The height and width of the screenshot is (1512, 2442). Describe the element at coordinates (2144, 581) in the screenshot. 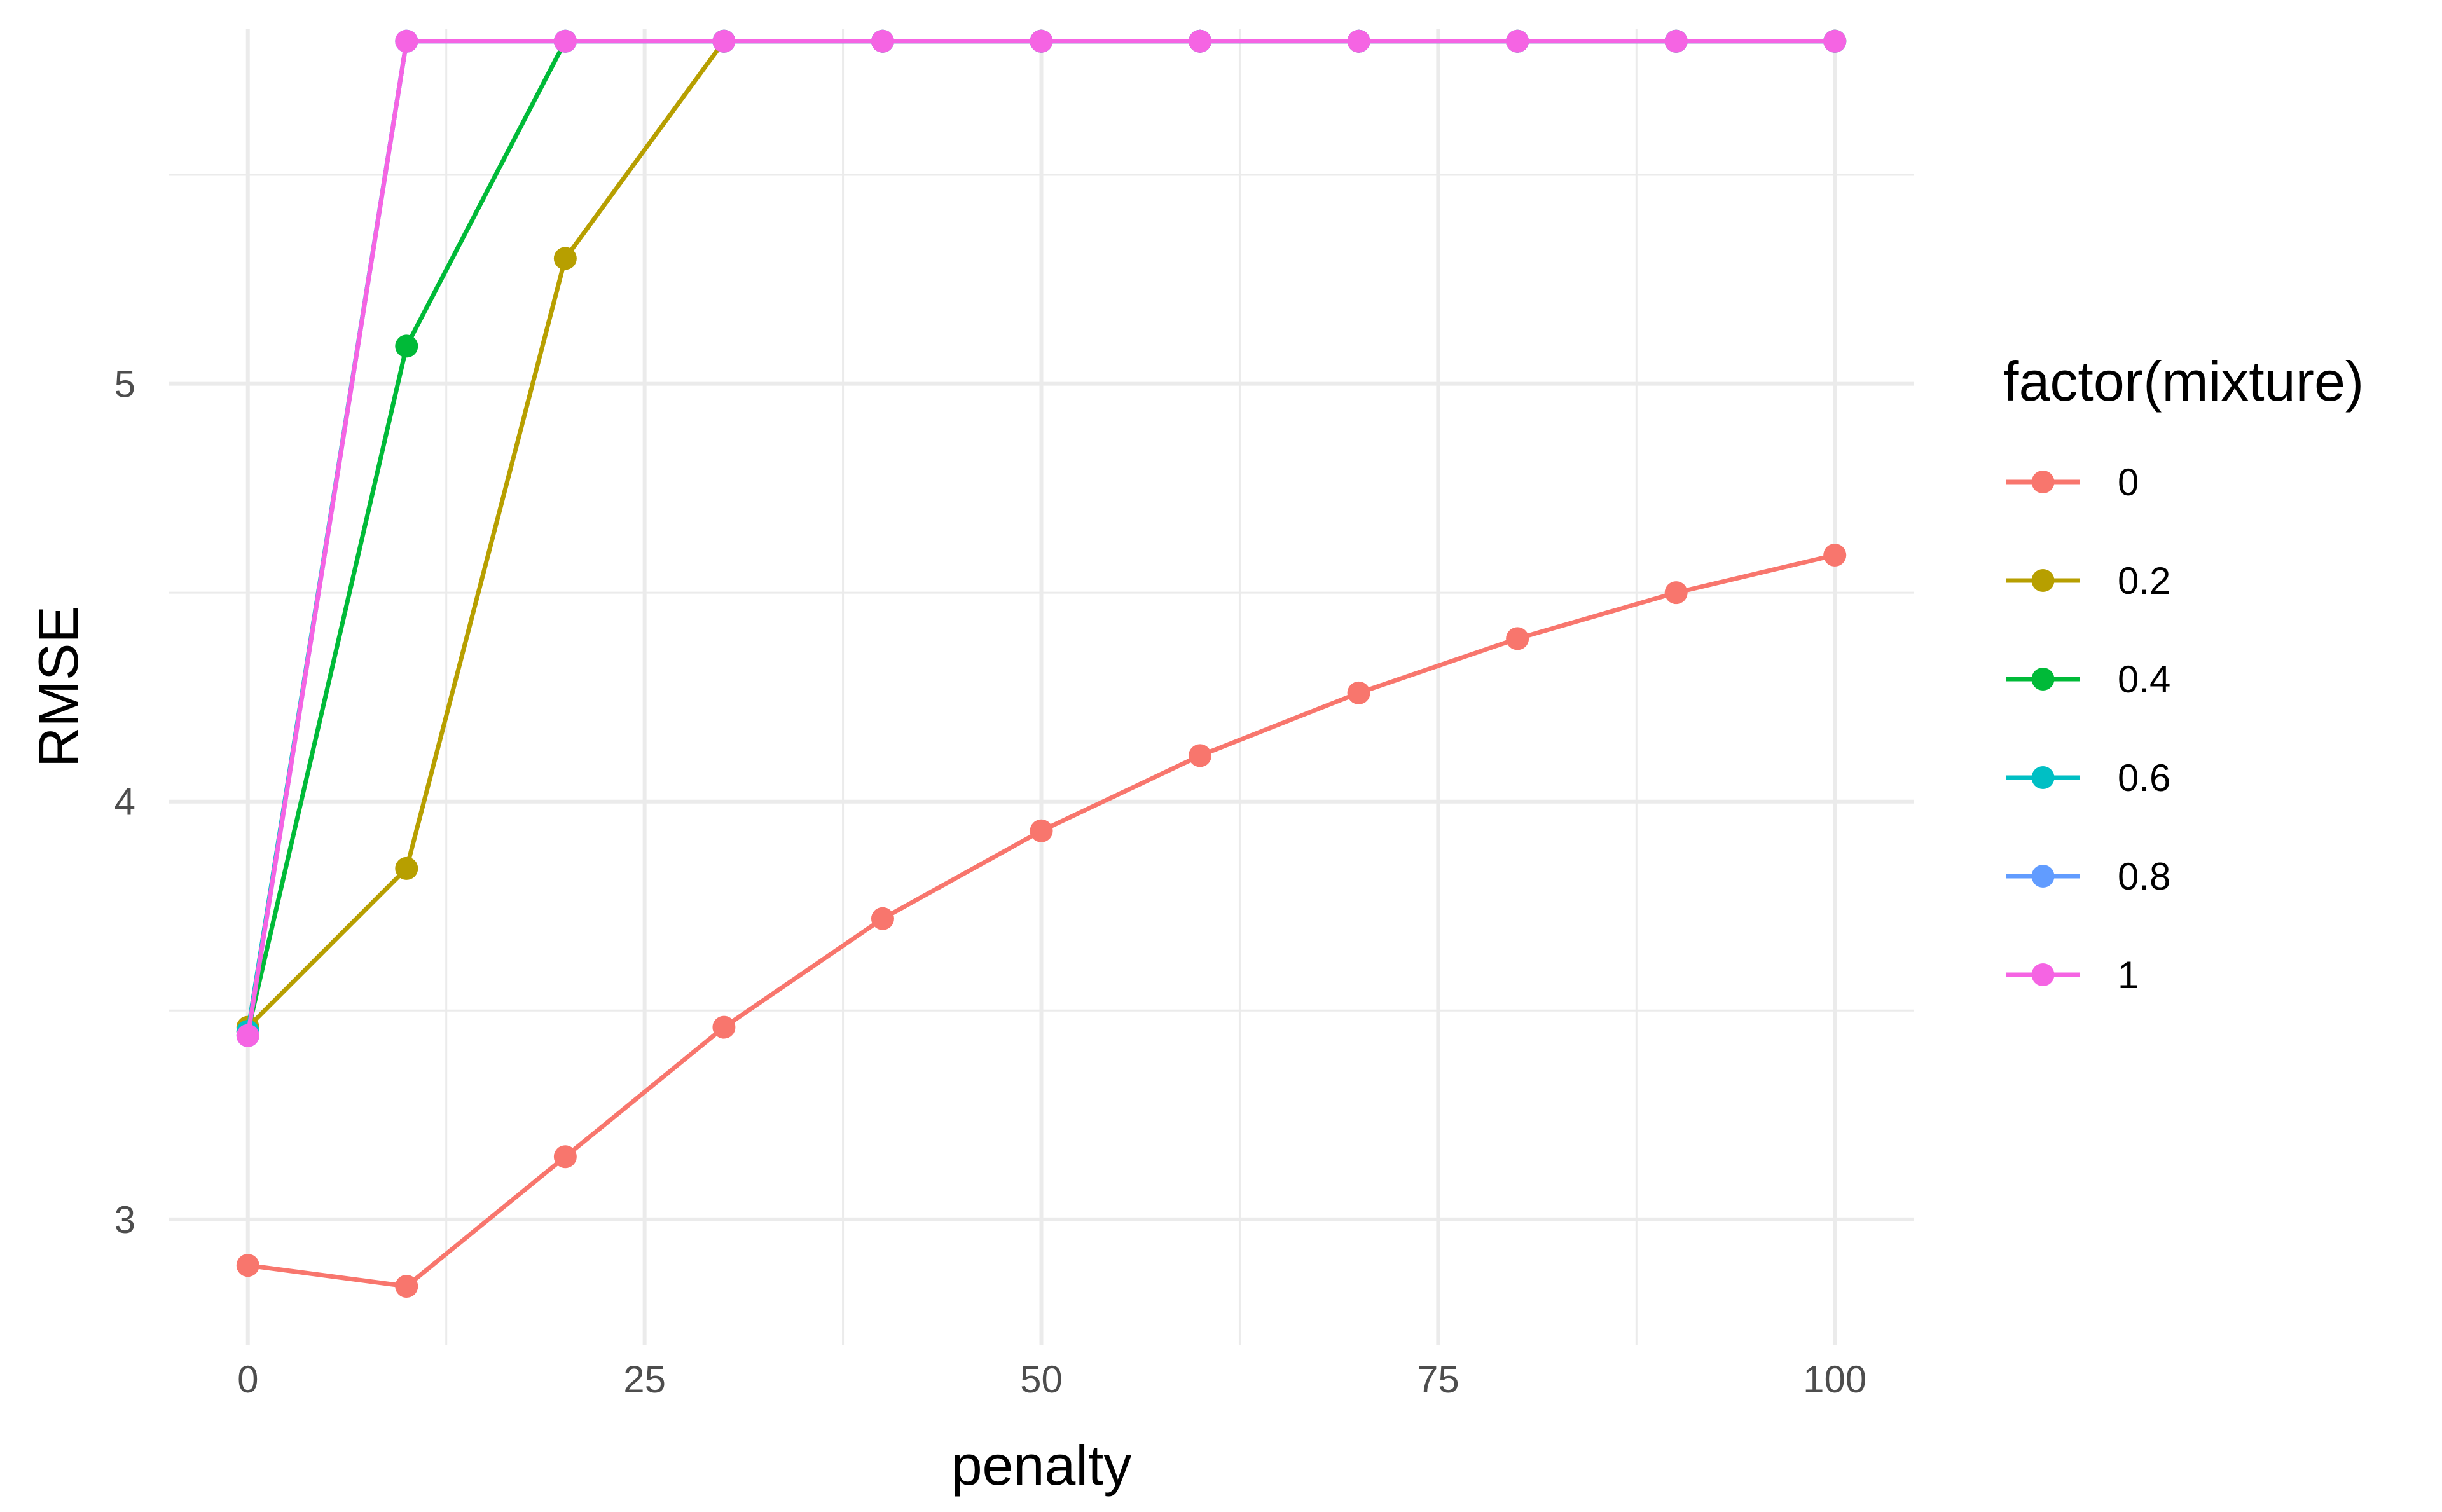

I see `legend-label: 0.2` at that location.